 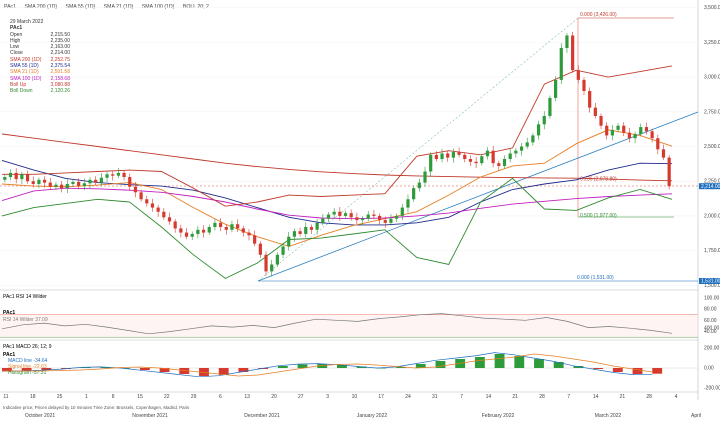 I want to click on rsi-tick-label: 80.00, so click(x=710, y=310).